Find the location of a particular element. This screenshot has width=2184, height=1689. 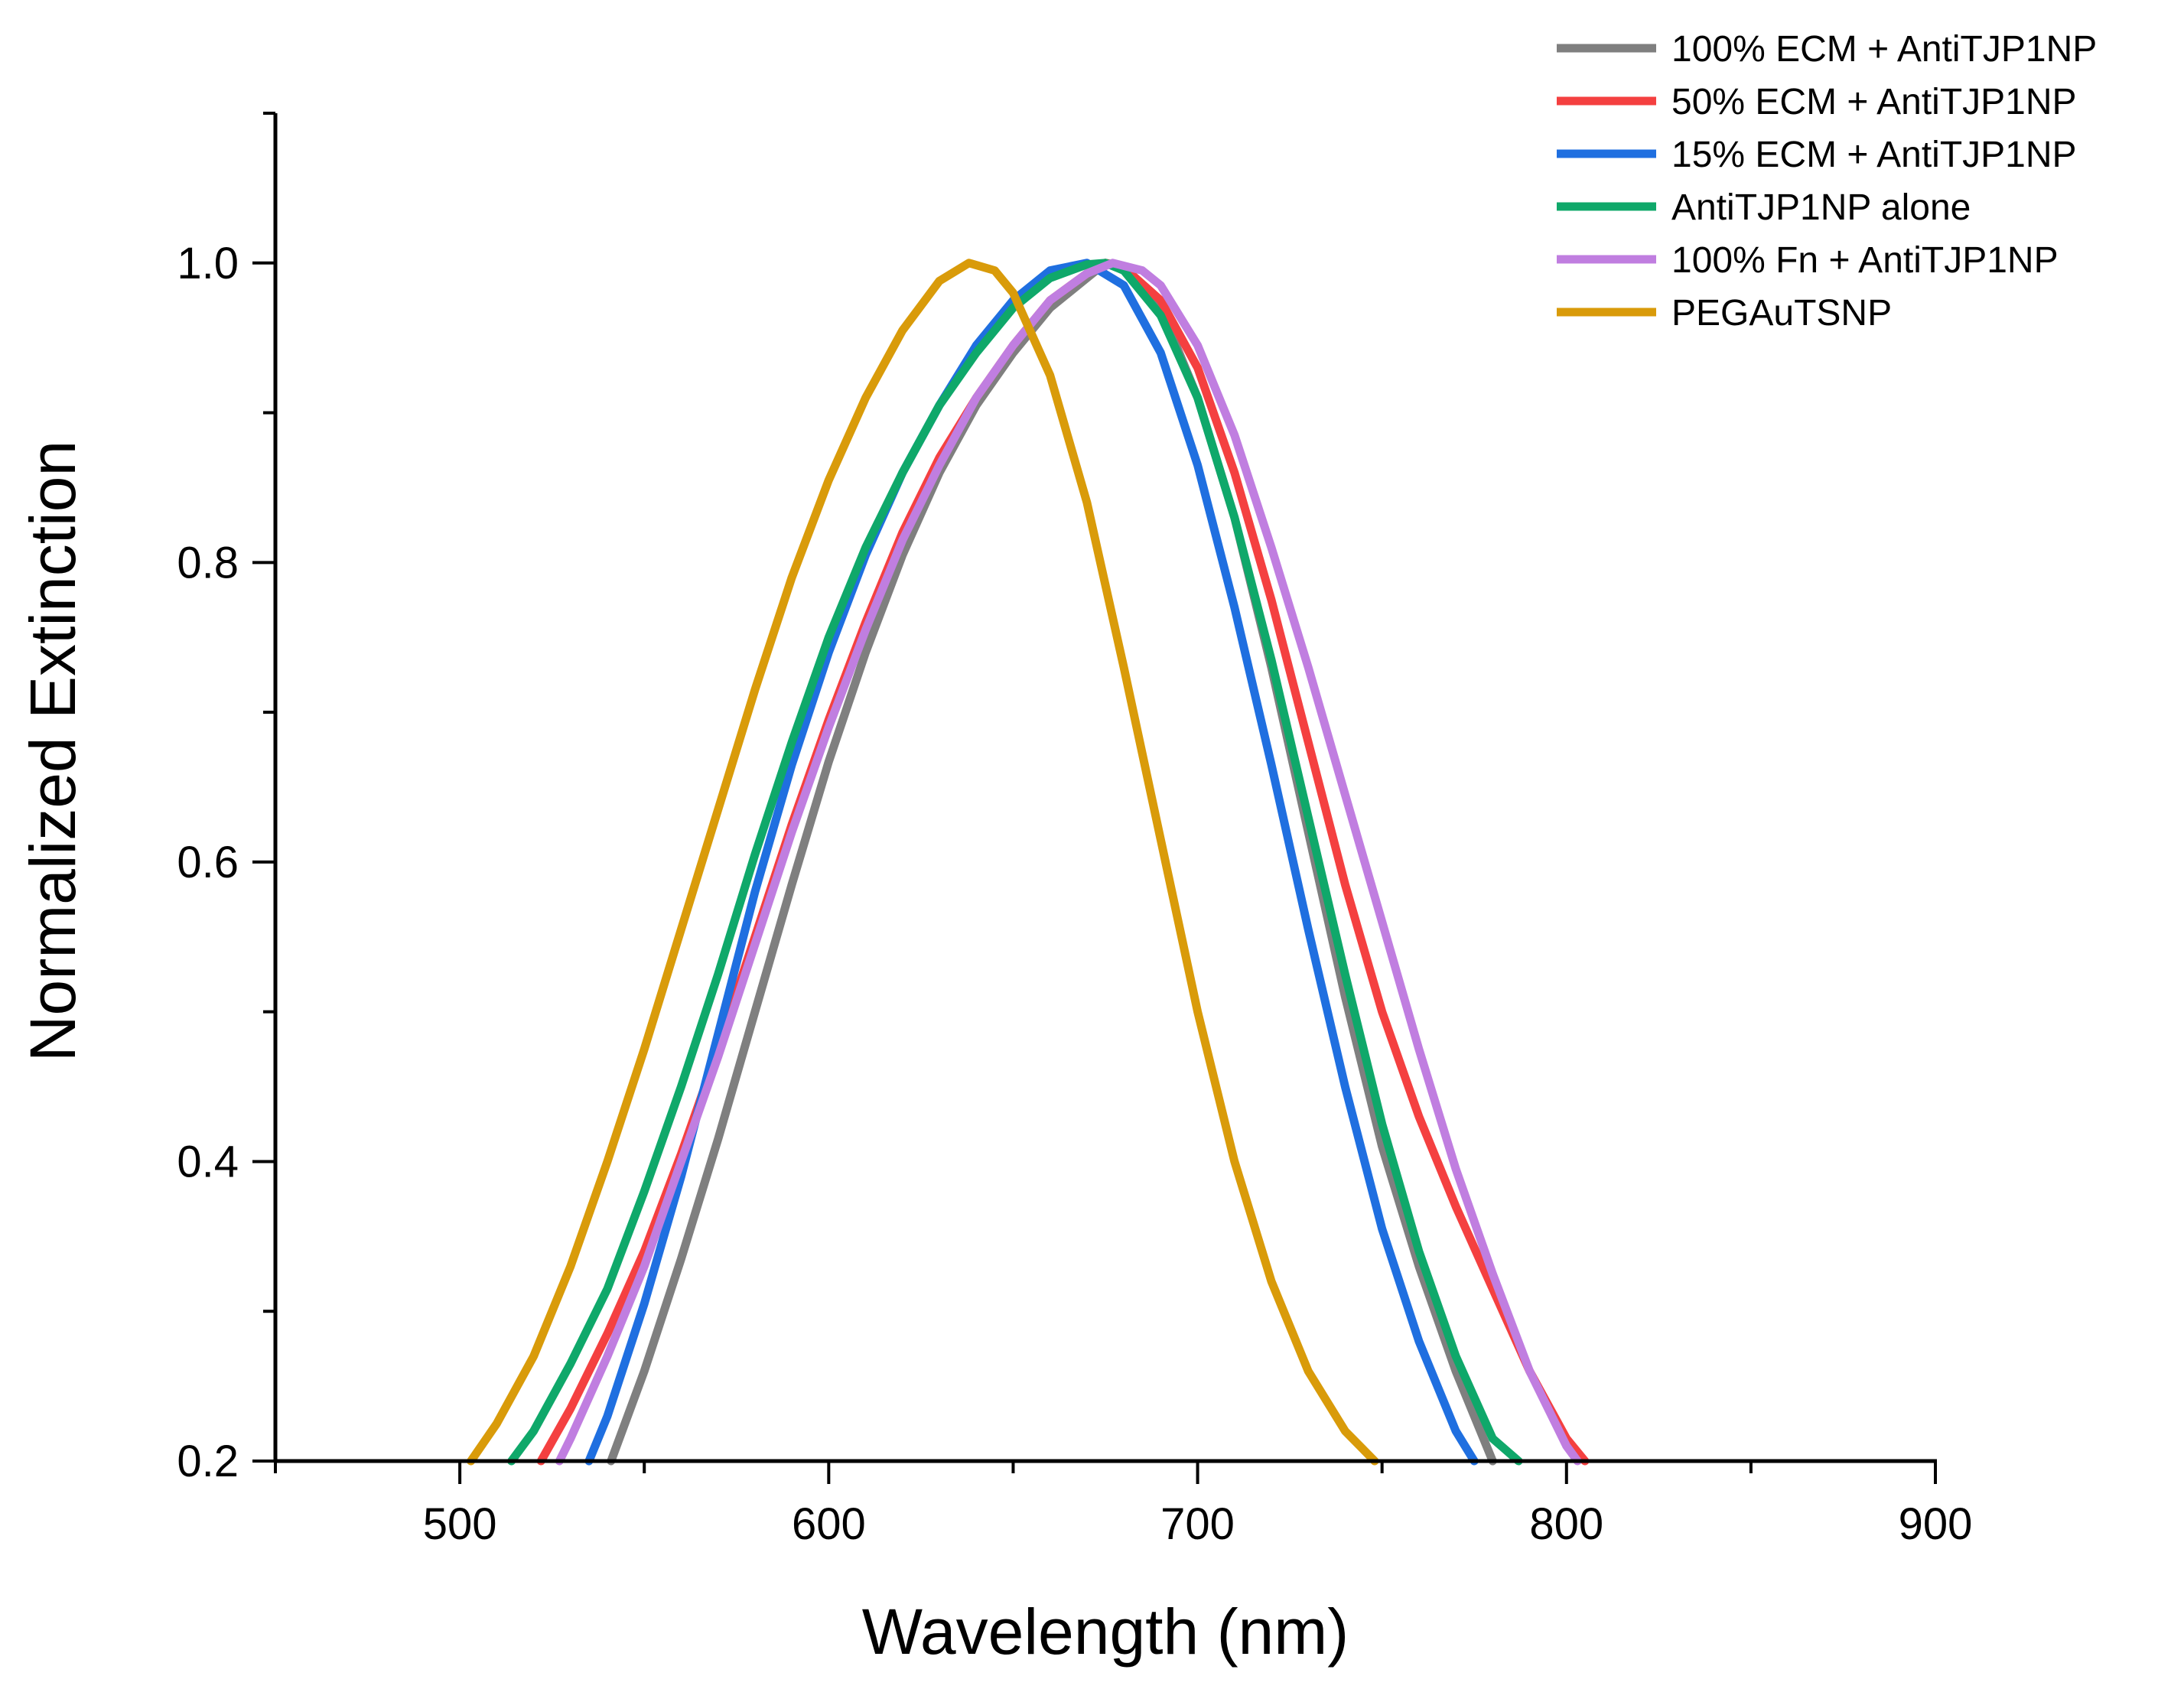

x-tick-label: 700 is located at coordinates (1198, 1524).